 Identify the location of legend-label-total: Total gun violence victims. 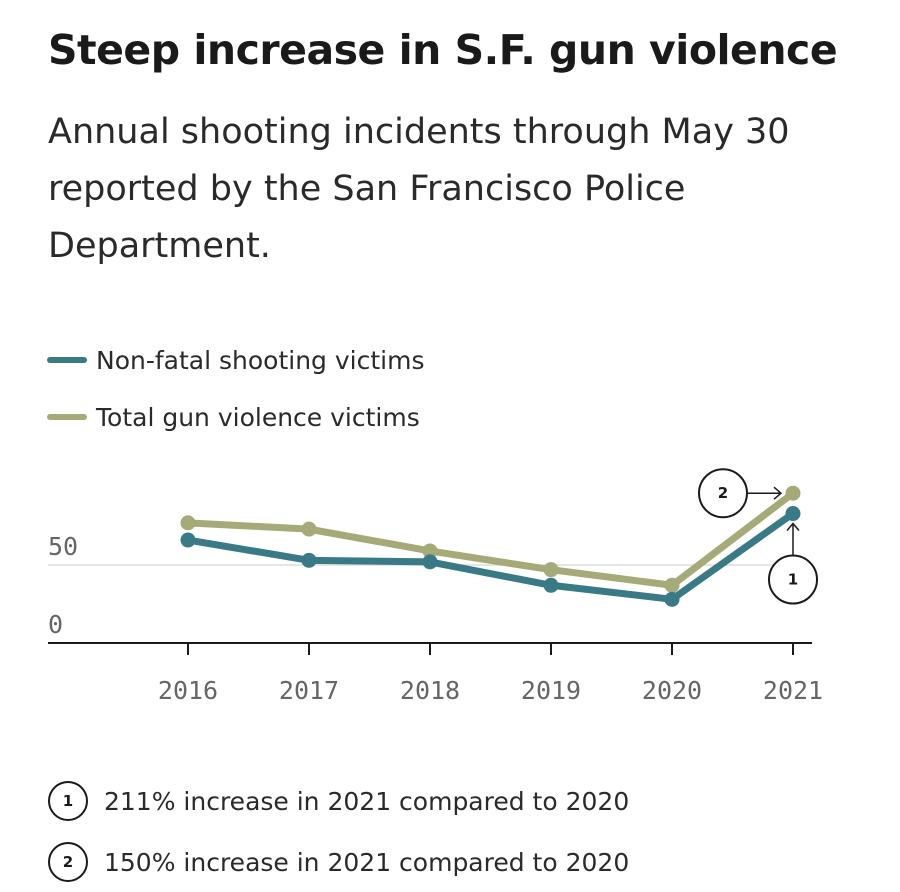
(257, 417).